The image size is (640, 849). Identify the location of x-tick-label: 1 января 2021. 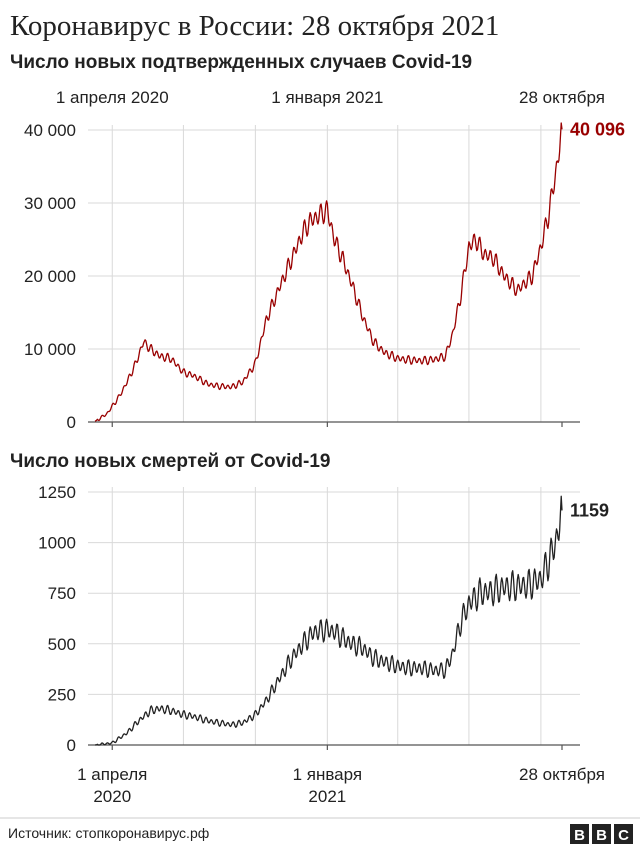
(327, 97).